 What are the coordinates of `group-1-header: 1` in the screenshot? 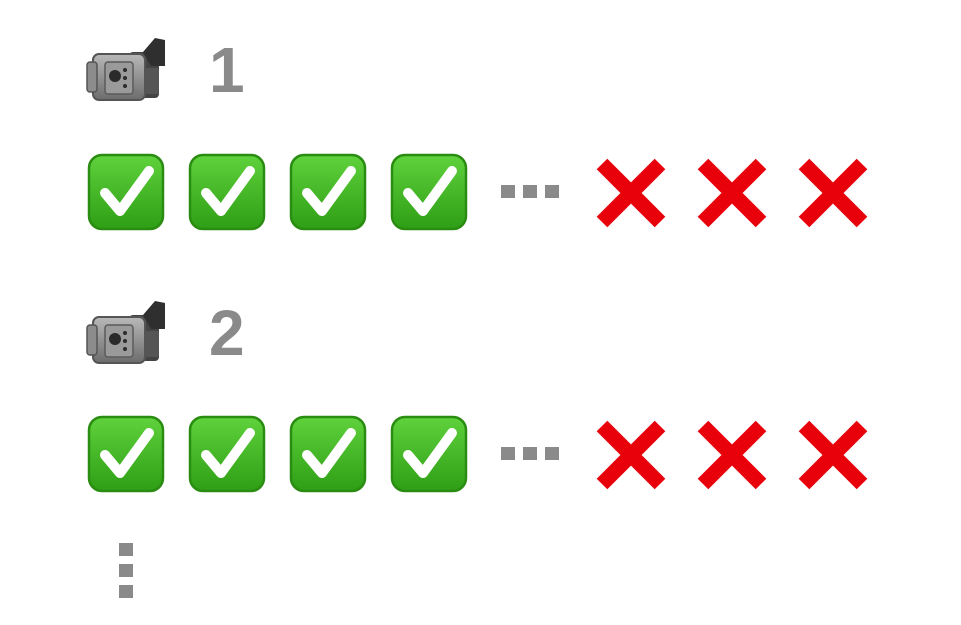 It's located at (165, 70).